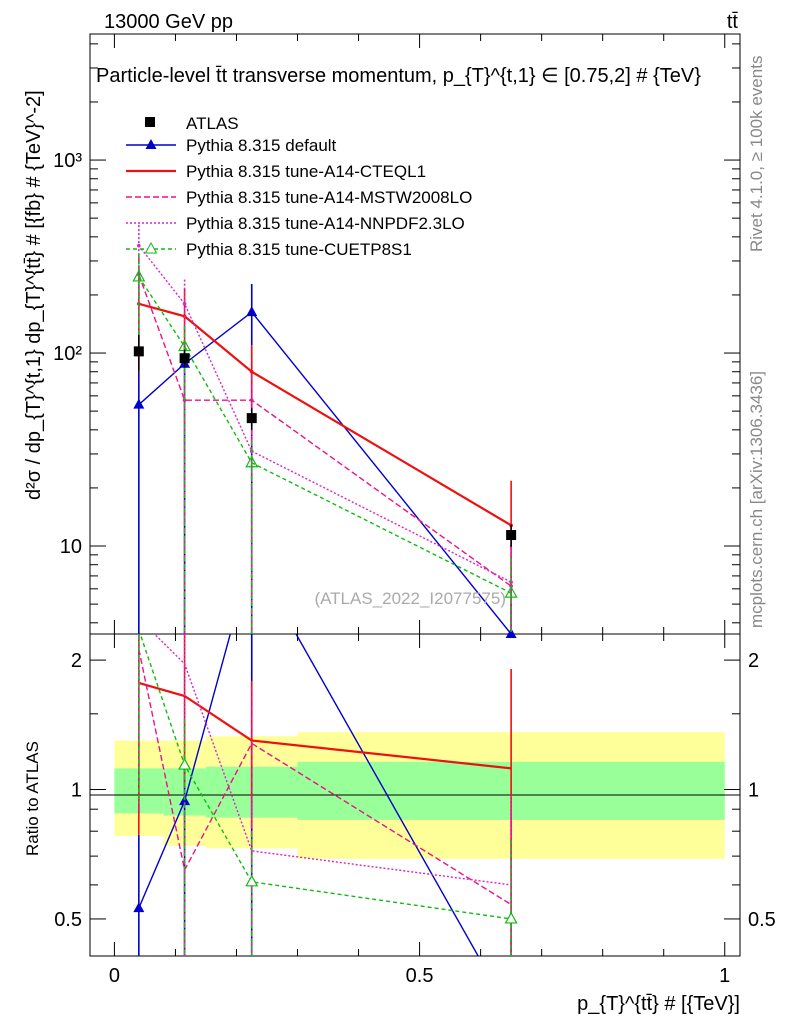 The image size is (786, 1024). I want to click on series-4-legend-label: Pythia 8.315 tune-CUETP8S1, so click(299, 249).